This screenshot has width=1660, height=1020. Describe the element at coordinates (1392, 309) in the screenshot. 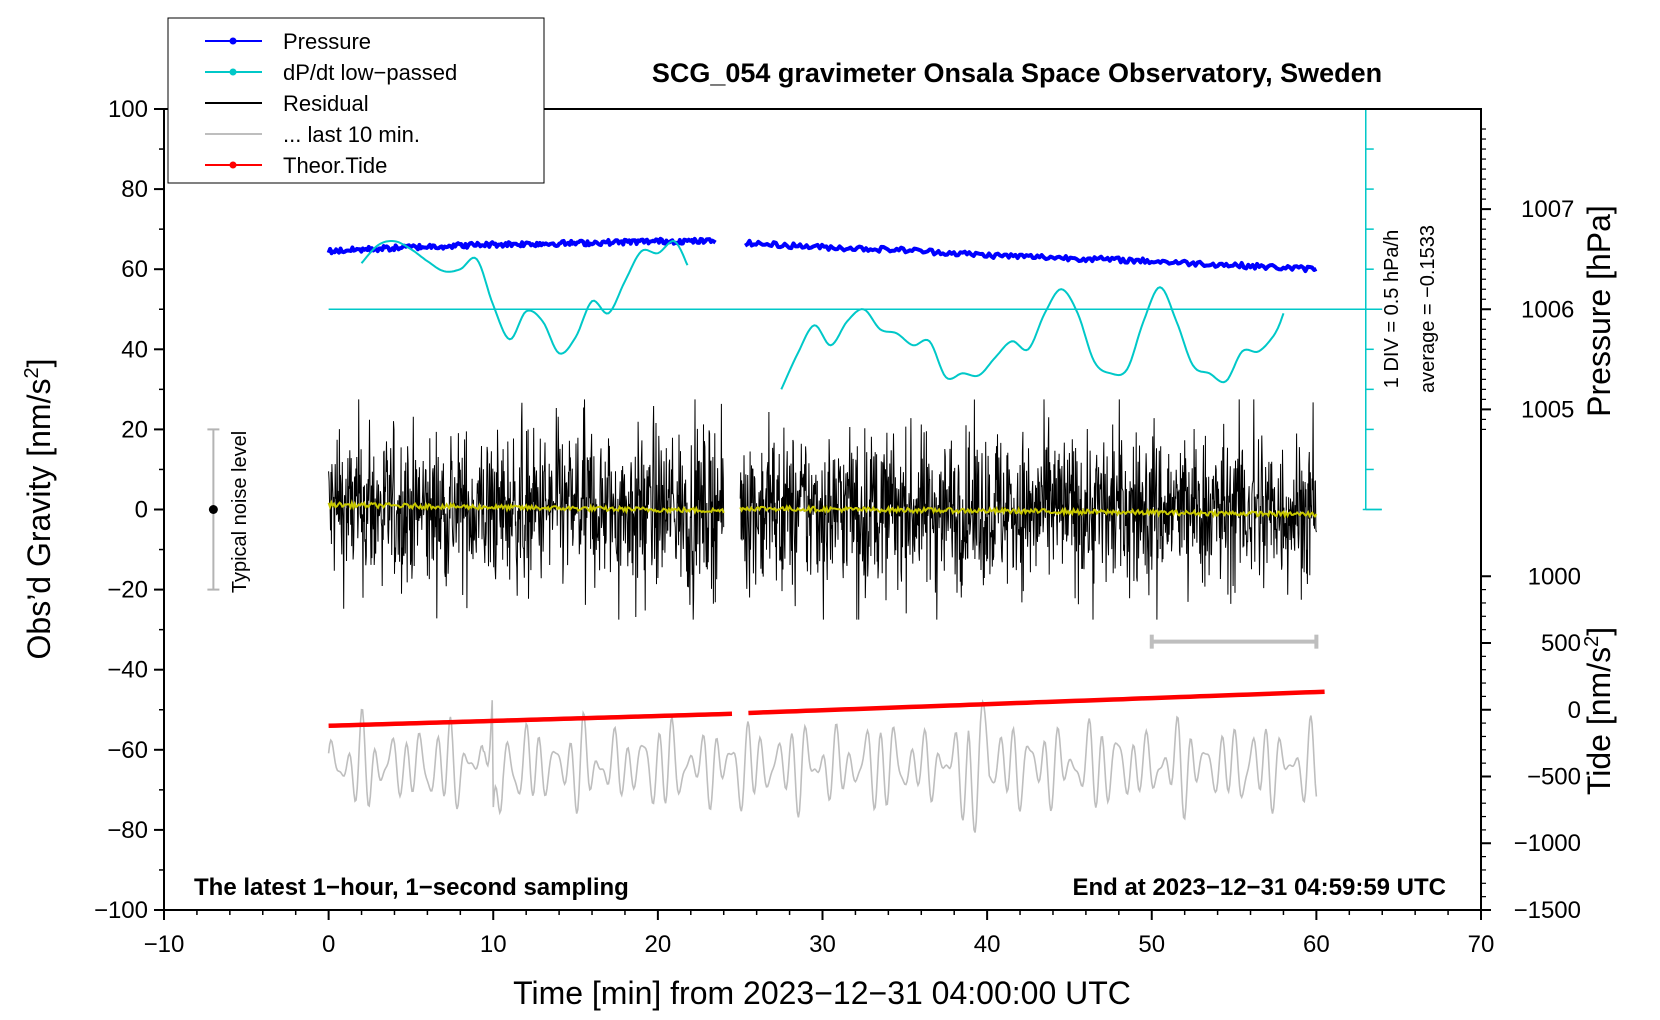

I see `dpdt-scale-label: 1 DIV = 0.5 hPa/h` at that location.